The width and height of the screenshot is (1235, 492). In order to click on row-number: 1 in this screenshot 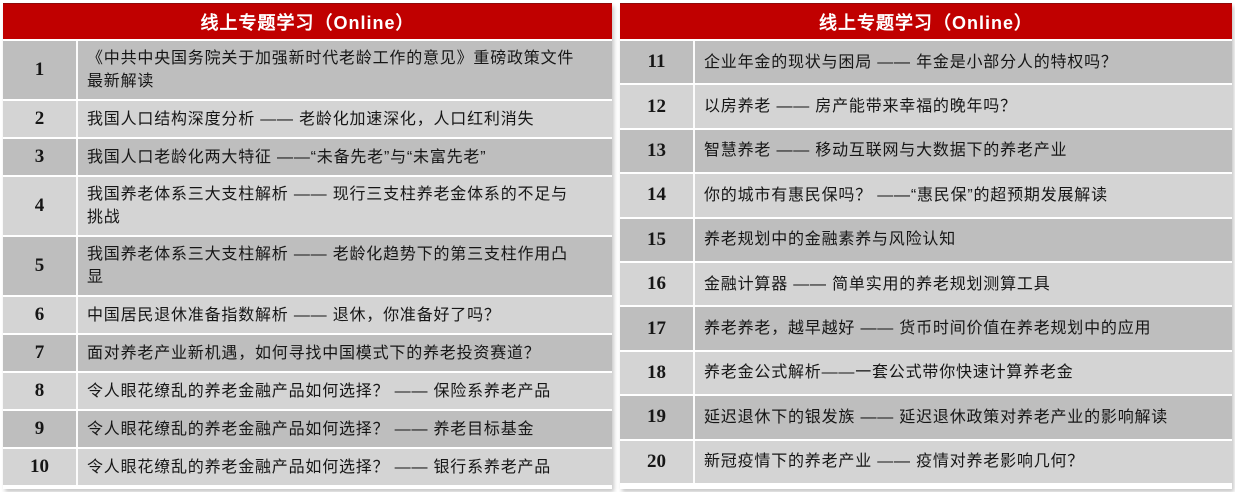, I will do `click(40, 70)`.